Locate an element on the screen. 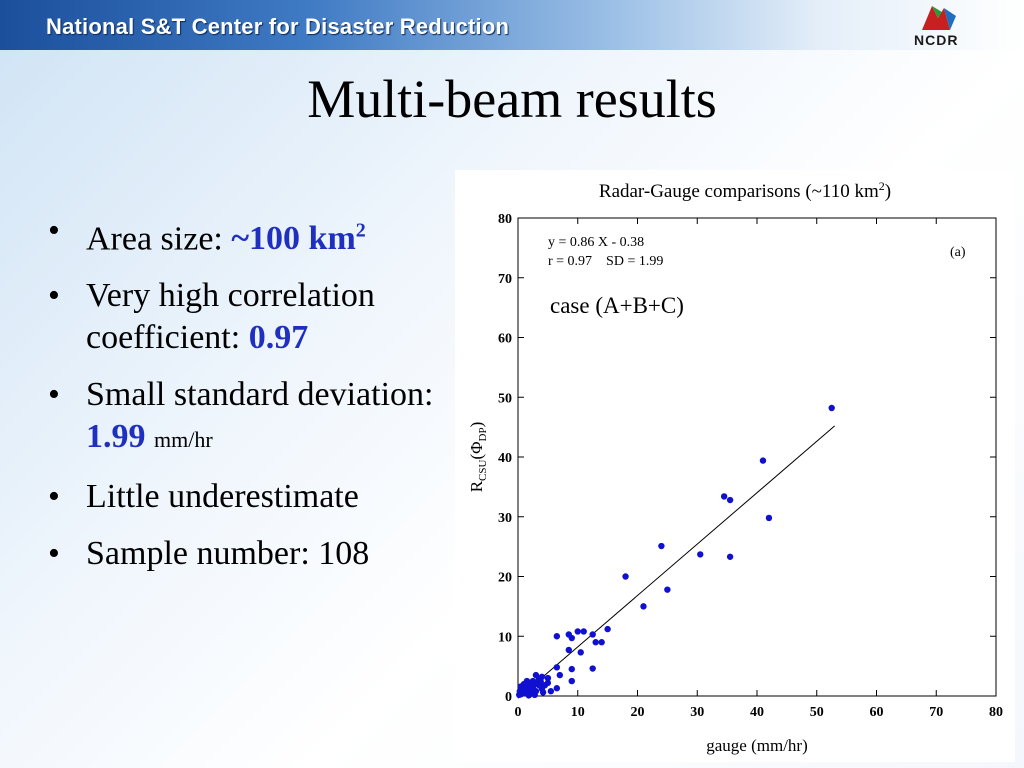  fit-equation: y = 0.86 X - 0.38 is located at coordinates (596, 242).